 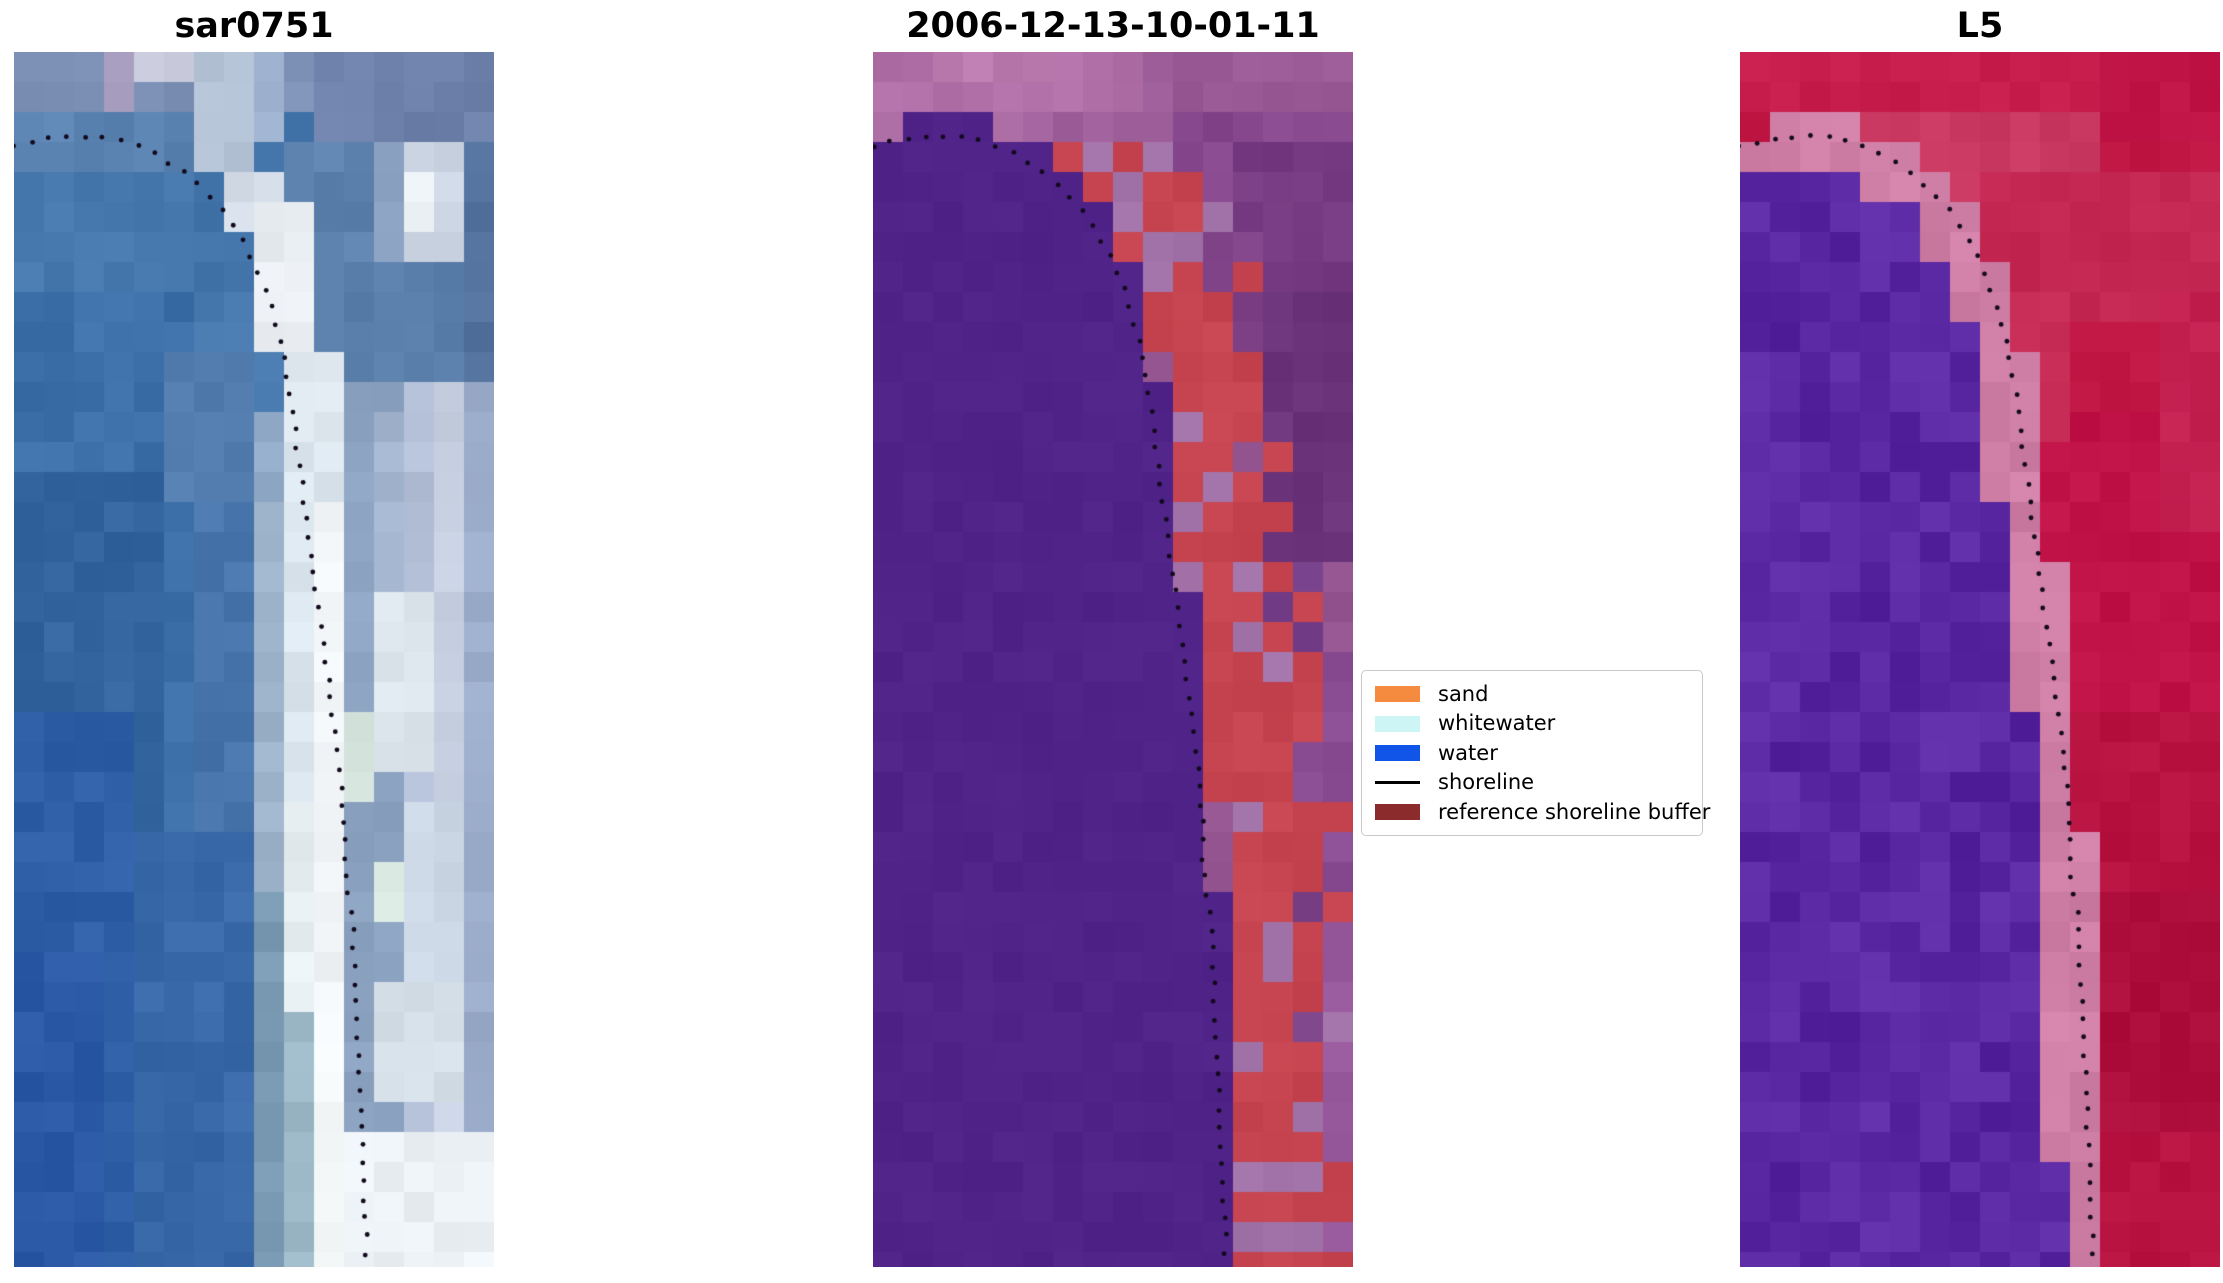 What do you see at coordinates (1463, 693) in the screenshot?
I see `legend-label: sand` at bounding box center [1463, 693].